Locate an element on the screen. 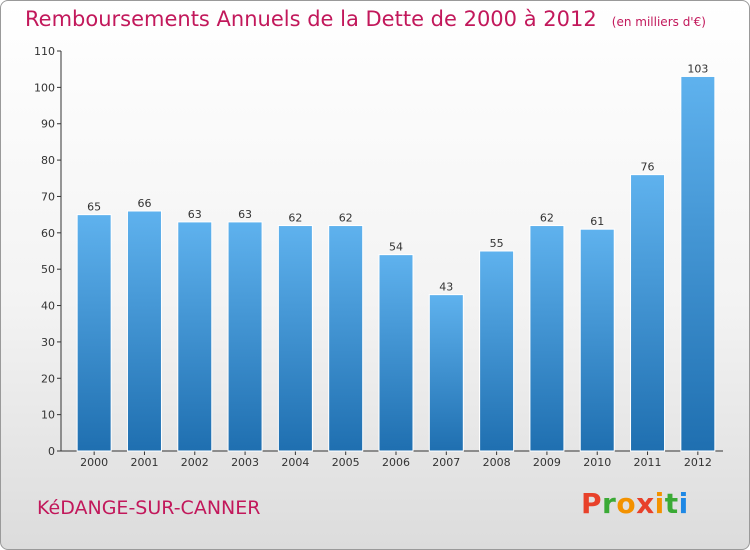 This screenshot has height=550, width=750. bar-2003 is located at coordinates (245, 336).